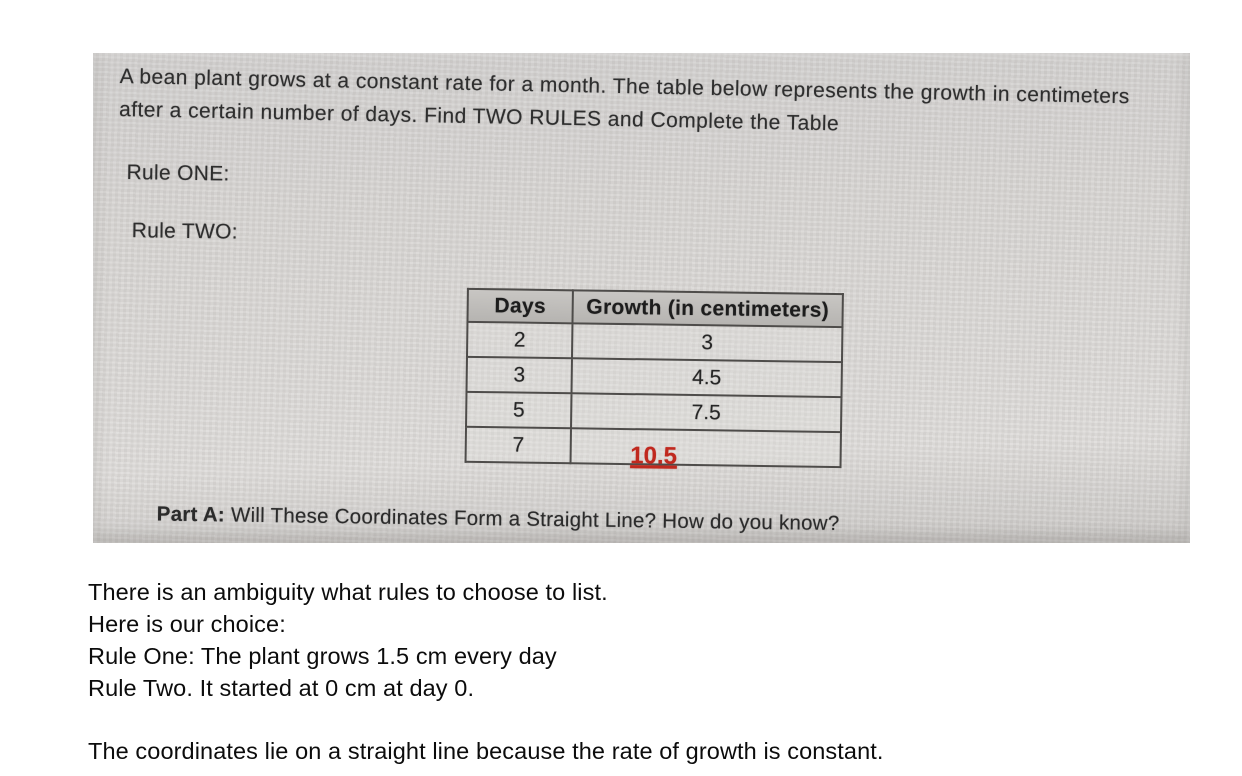 The image size is (1242, 776). Describe the element at coordinates (520, 340) in the screenshot. I see `cell-days: 2` at that location.